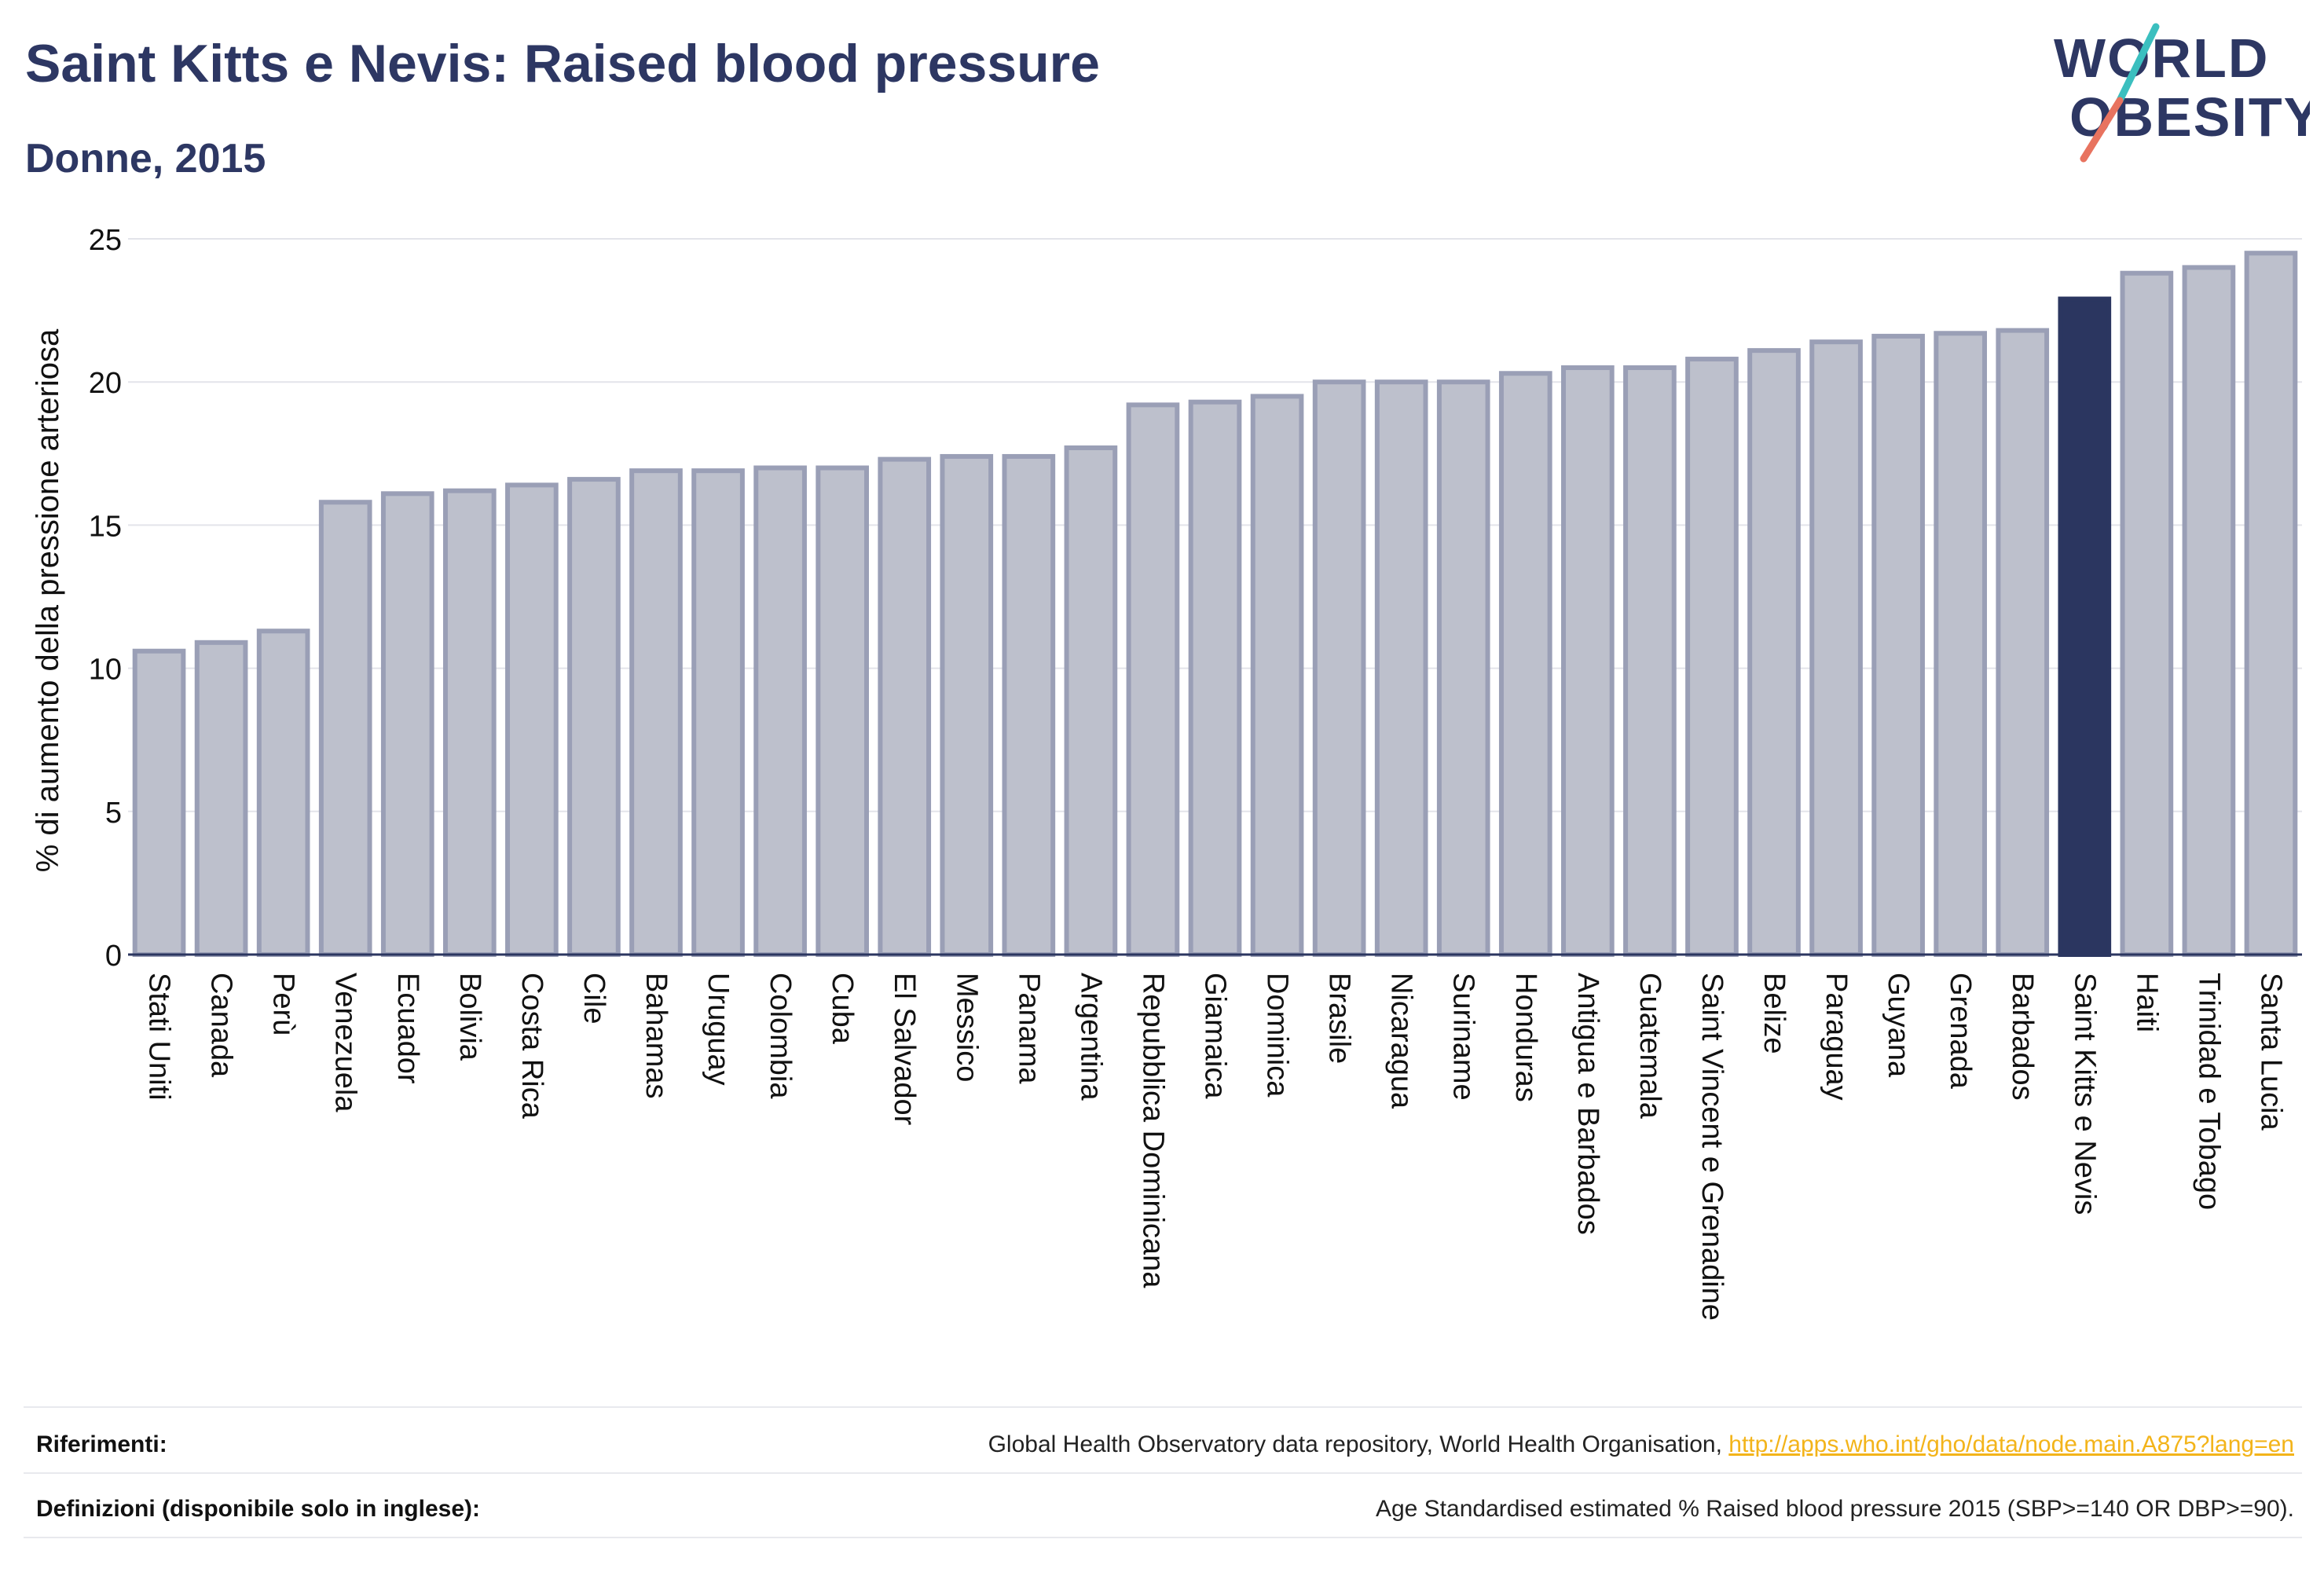 The width and height of the screenshot is (2324, 1576). What do you see at coordinates (283, 1004) in the screenshot?
I see `x-tick-label: Perù` at bounding box center [283, 1004].